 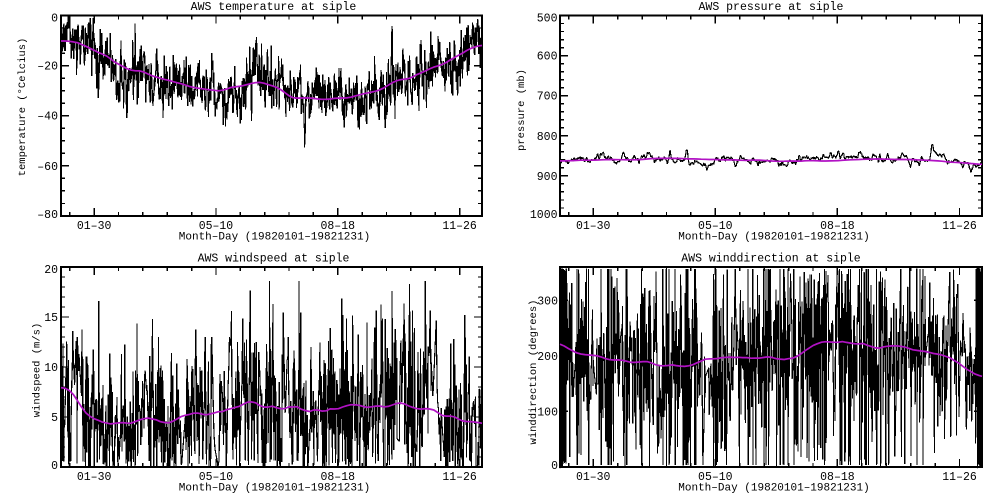 What do you see at coordinates (547, 412) in the screenshot?
I see `svg-text: 100` at bounding box center [547, 412].